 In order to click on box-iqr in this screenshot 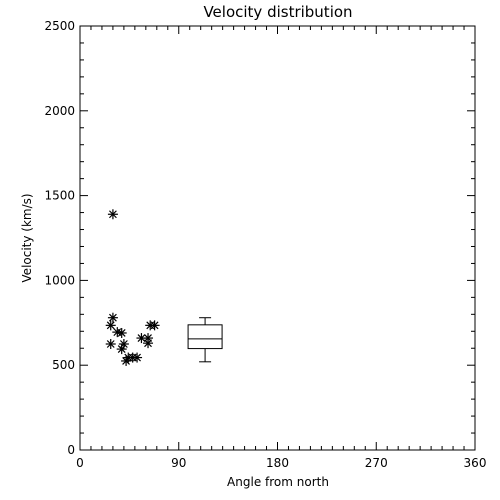, I will do `click(205, 337)`.